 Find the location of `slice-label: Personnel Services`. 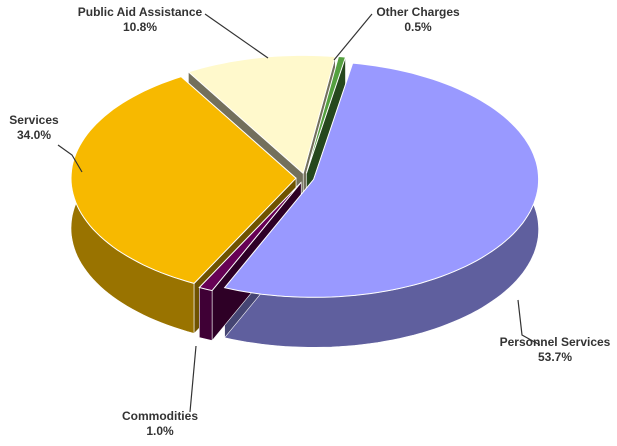

slice-label: Personnel Services is located at coordinates (555, 342).